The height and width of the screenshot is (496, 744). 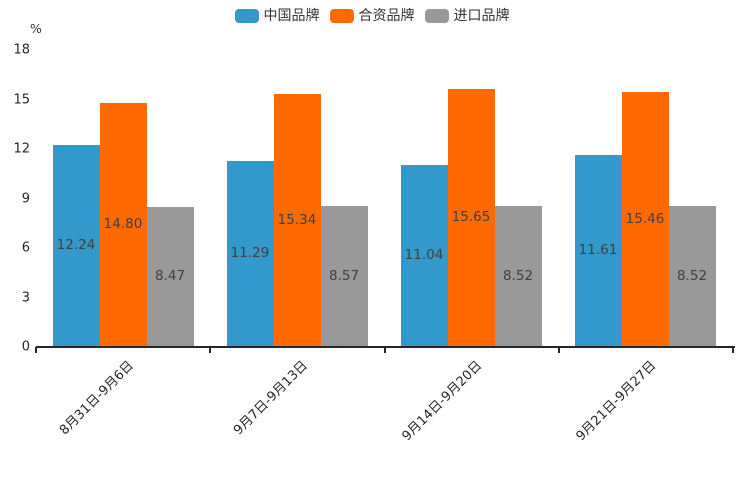 I want to click on legend-item-2: 进口品牌, so click(x=467, y=16).